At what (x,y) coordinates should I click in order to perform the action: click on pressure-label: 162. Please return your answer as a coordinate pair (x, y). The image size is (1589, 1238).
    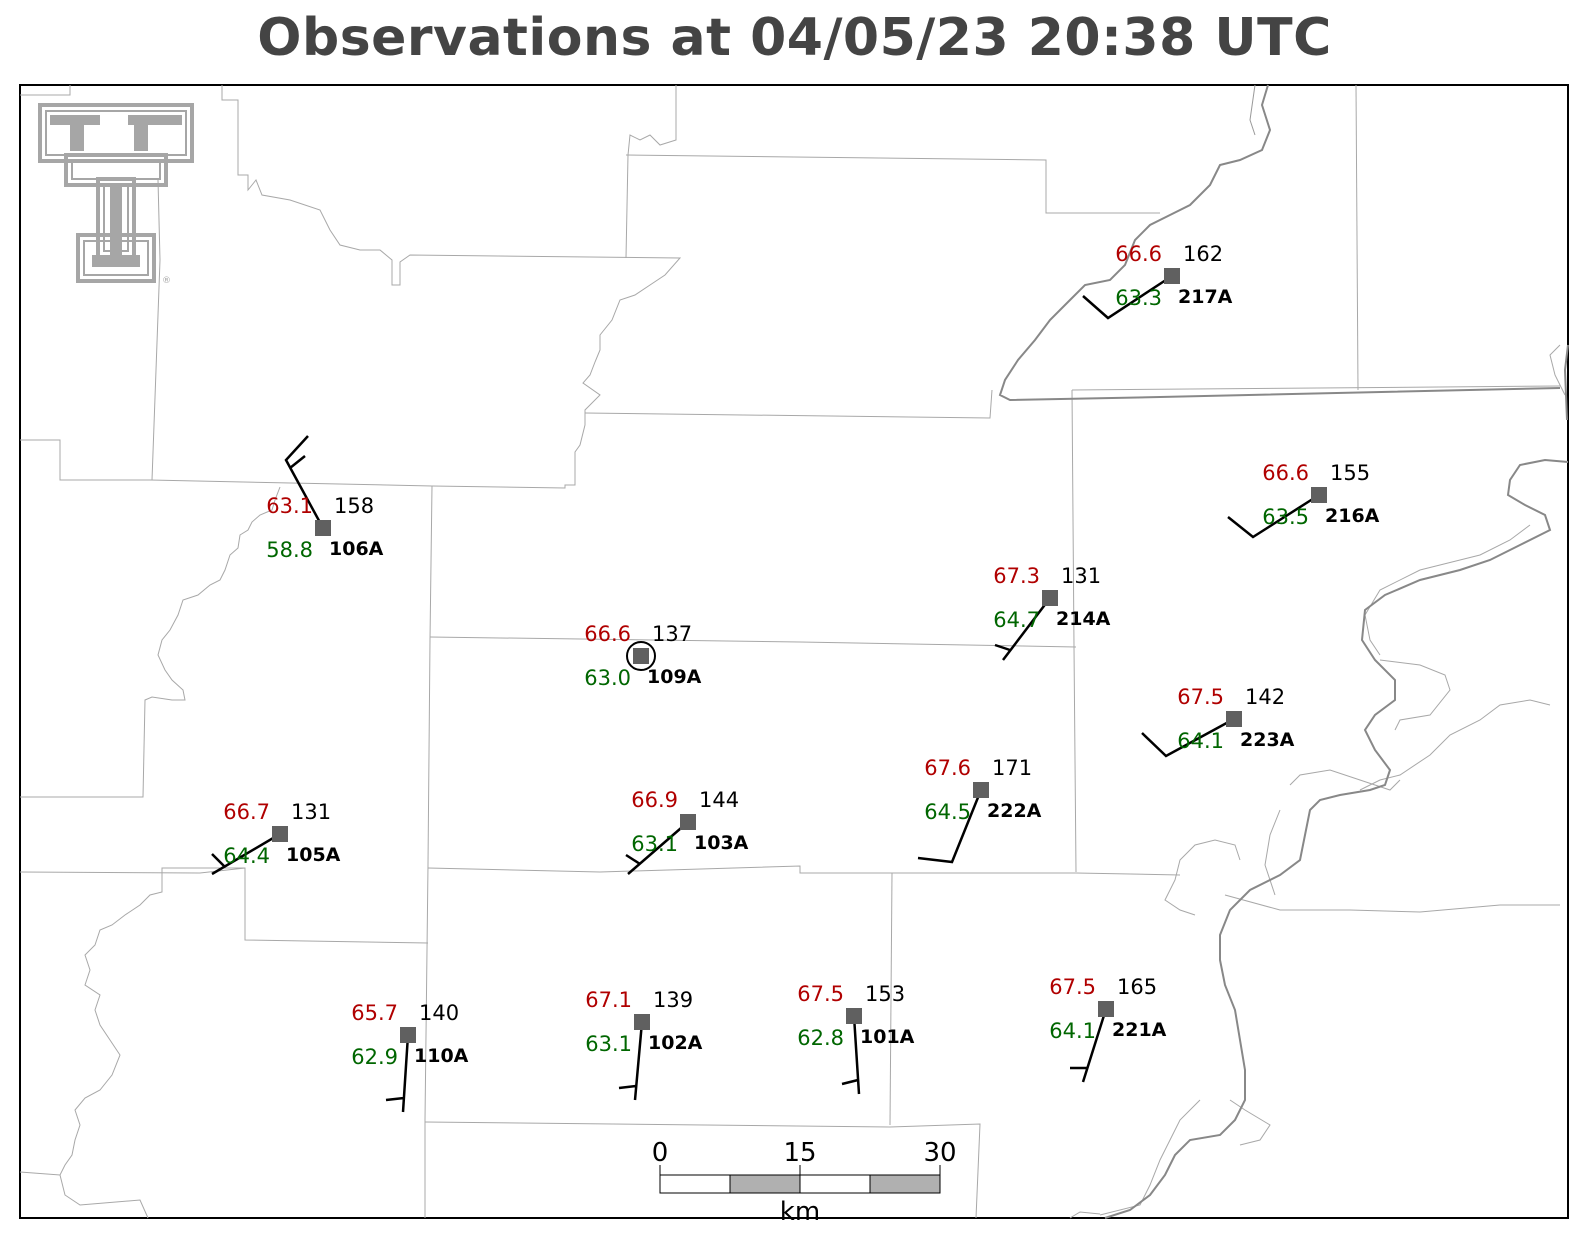
    Looking at the image, I should click on (1203, 254).